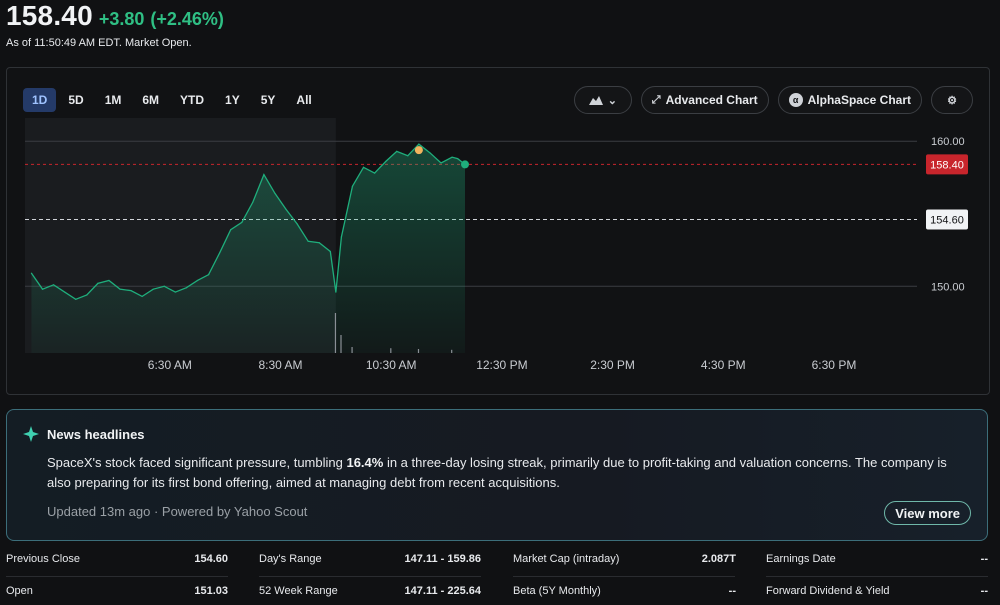  Describe the element at coordinates (391, 365) in the screenshot. I see `x-tick-label: 10:30 AM` at that location.